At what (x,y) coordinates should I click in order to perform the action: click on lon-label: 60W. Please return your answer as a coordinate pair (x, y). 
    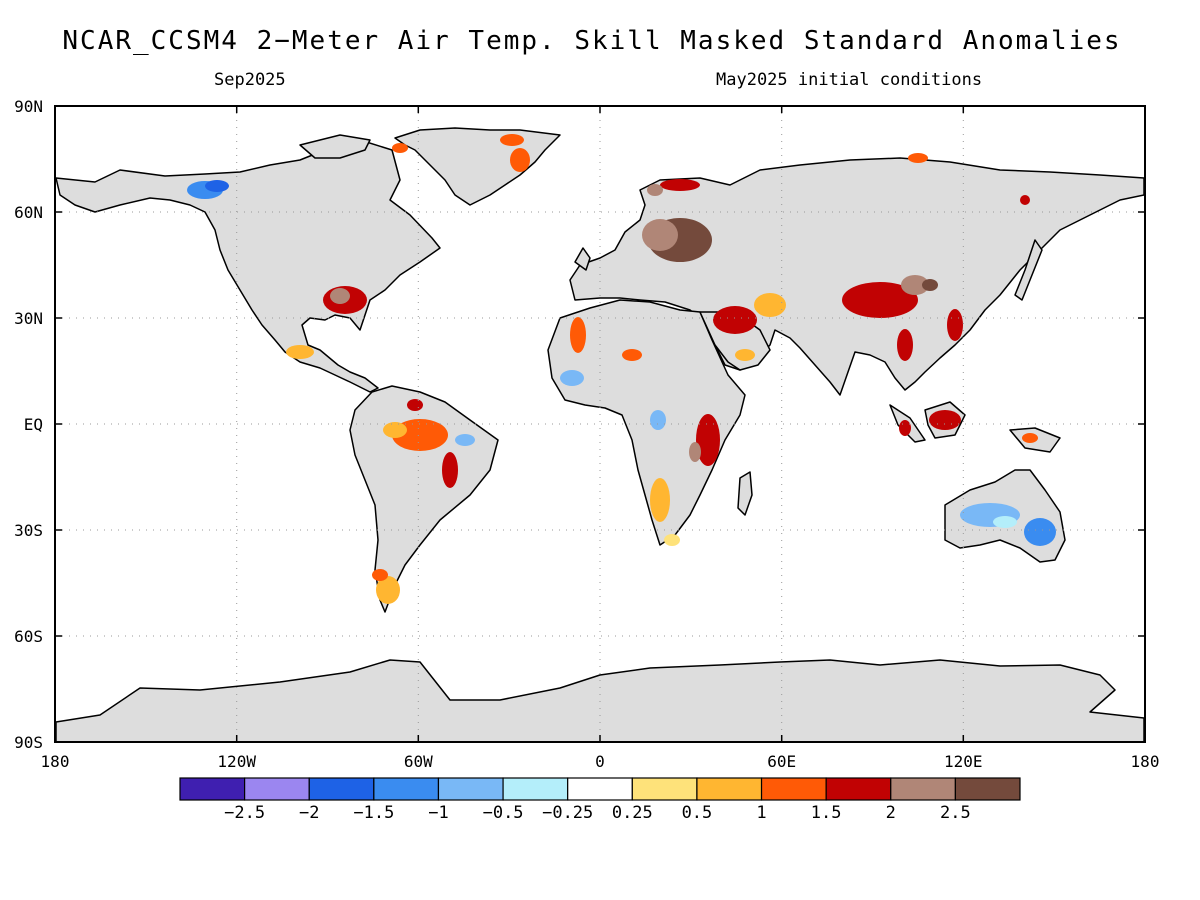
    Looking at the image, I should click on (418, 761).